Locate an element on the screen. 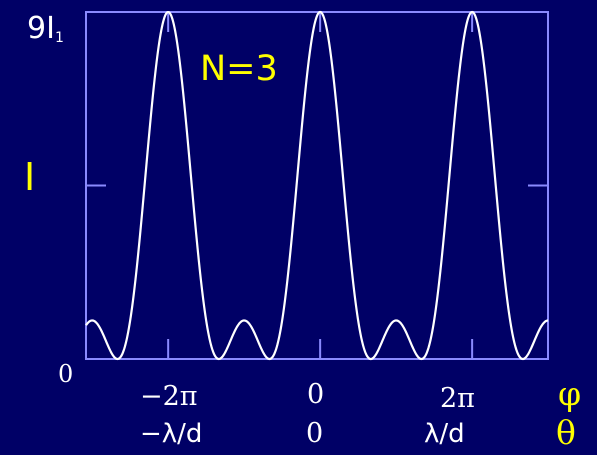 This screenshot has width=597, height=455. xtick-theta-neg: −λ/d is located at coordinates (171, 434).